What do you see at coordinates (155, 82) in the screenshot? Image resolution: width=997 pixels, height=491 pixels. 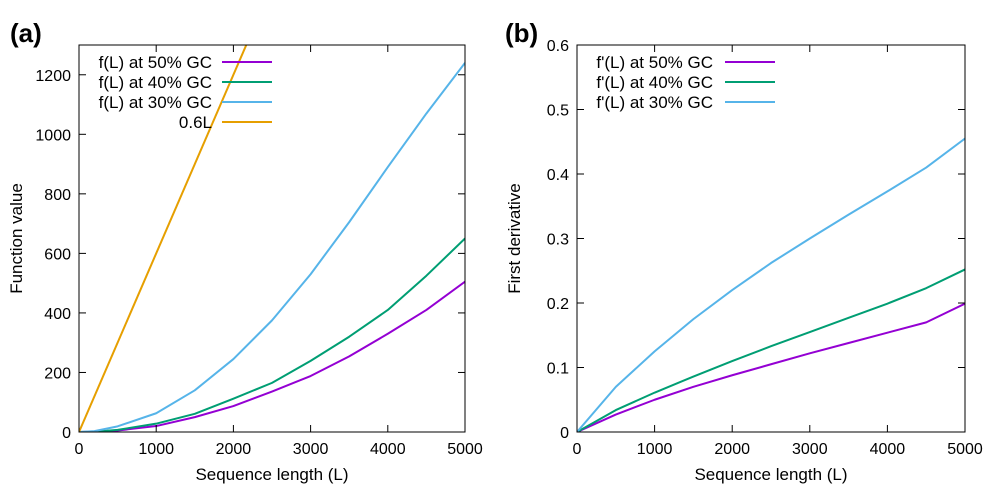 I see `legend-entry-label: f(L) at 40% GC` at bounding box center [155, 82].